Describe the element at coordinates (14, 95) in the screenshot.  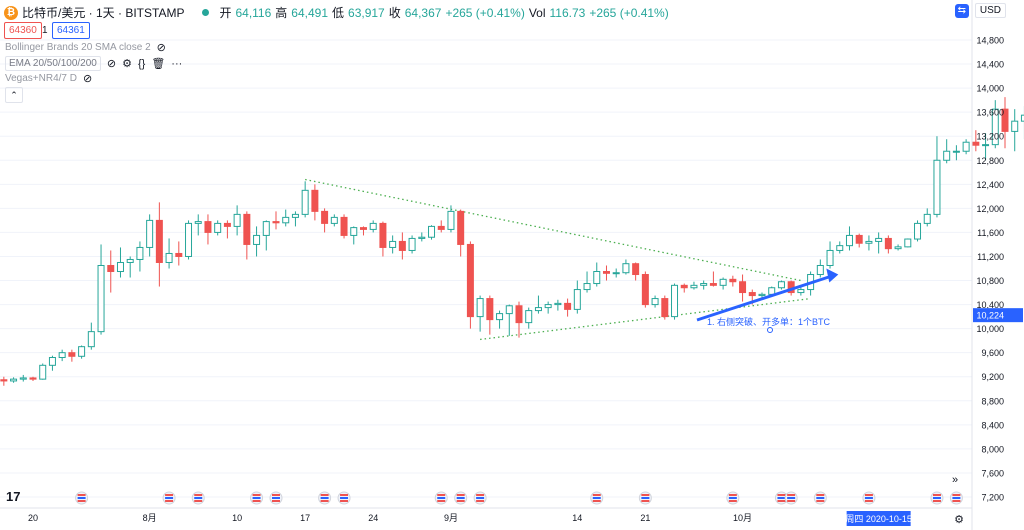
I see `collapse-indicators-button: ⌃` at that location.